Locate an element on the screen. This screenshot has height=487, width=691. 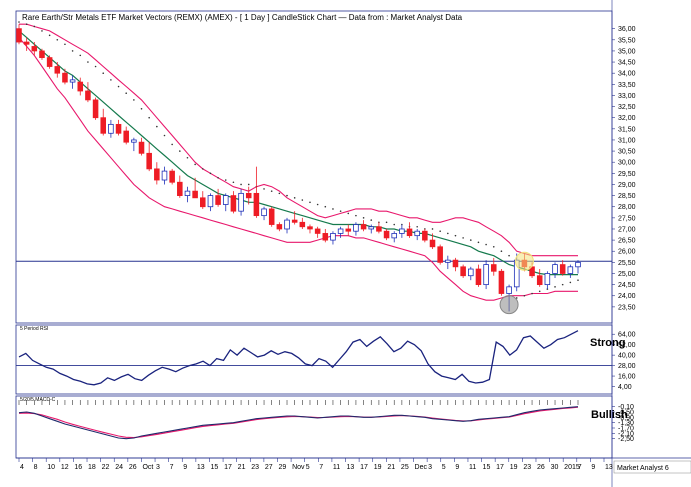
price-tick-label: 27,50 is located at coordinates (627, 218).